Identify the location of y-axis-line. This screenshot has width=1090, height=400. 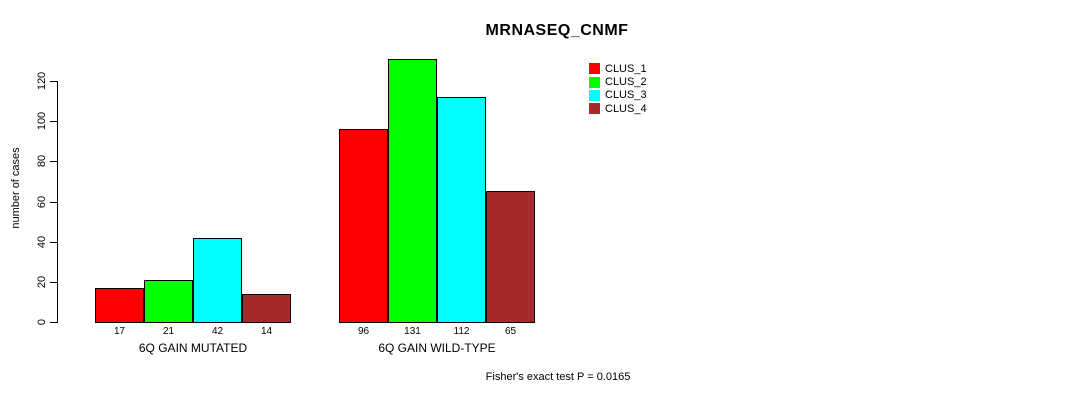
(57, 202).